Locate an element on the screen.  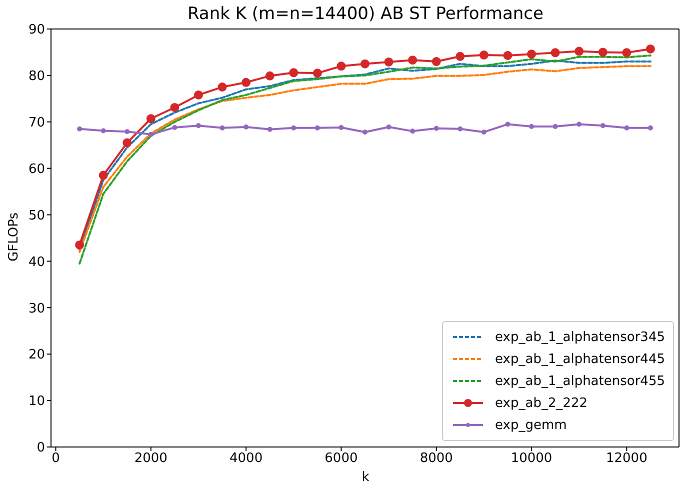
x-tick-label: 0 is located at coordinates (56, 458).